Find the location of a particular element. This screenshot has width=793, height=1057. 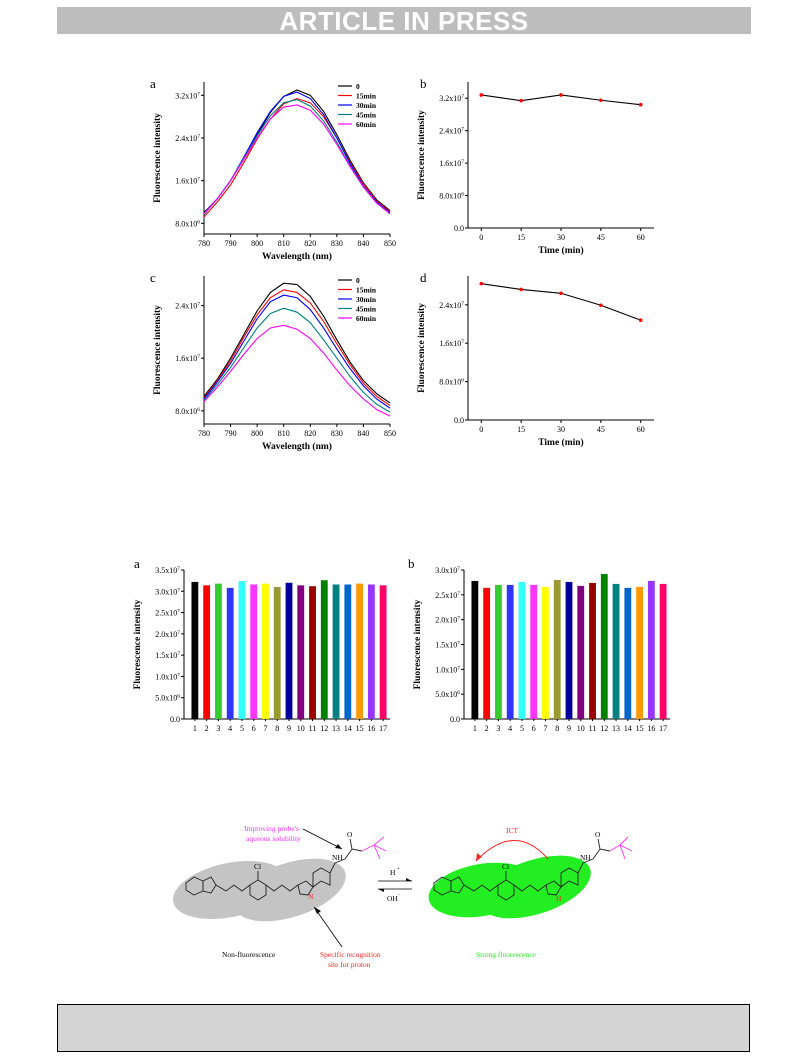

legend-label: 45min is located at coordinates (366, 115).